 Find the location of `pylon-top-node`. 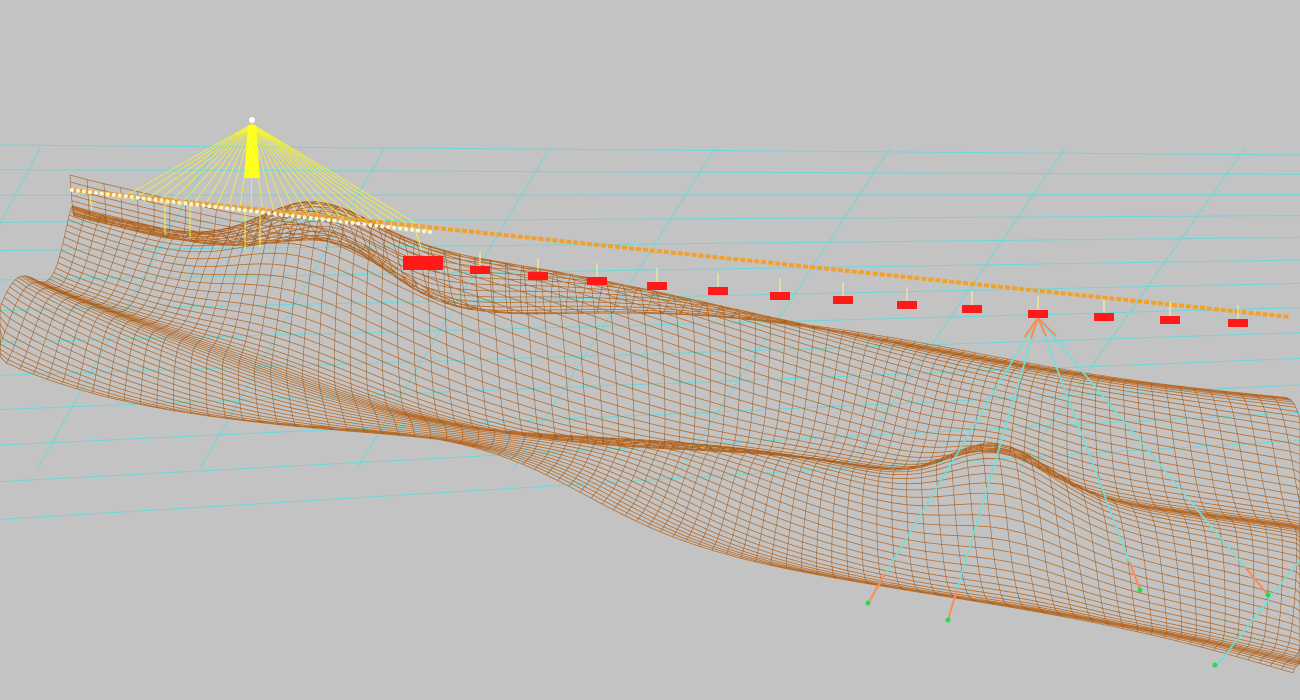

pylon-top-node is located at coordinates (252, 120).